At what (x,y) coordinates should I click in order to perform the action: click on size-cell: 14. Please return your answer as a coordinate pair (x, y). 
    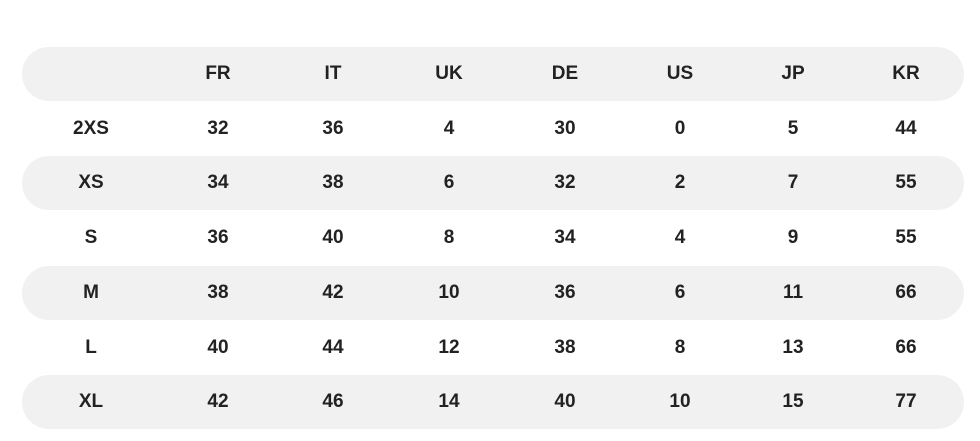
    Looking at the image, I should click on (449, 402).